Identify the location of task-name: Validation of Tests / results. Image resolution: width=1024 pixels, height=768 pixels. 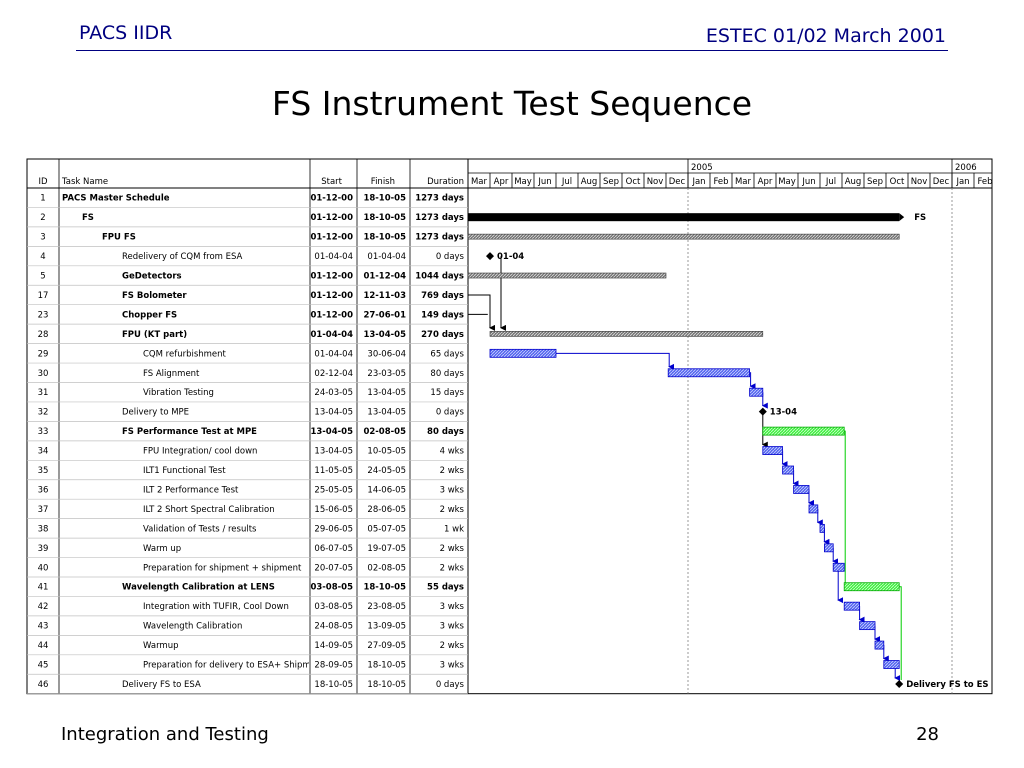
(200, 529).